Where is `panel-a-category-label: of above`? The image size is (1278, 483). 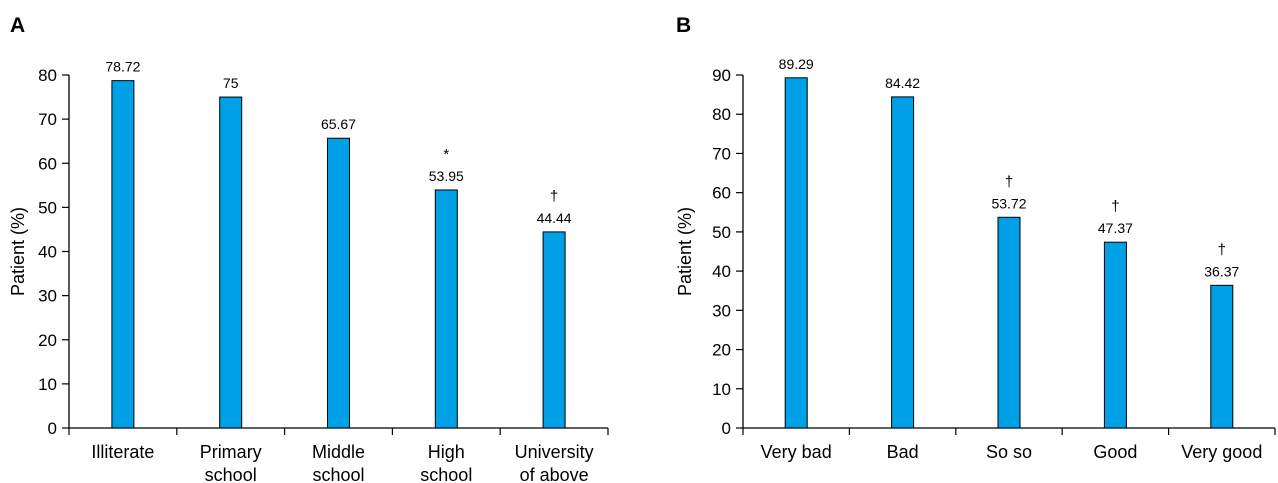
panel-a-category-label: of above is located at coordinates (554, 474).